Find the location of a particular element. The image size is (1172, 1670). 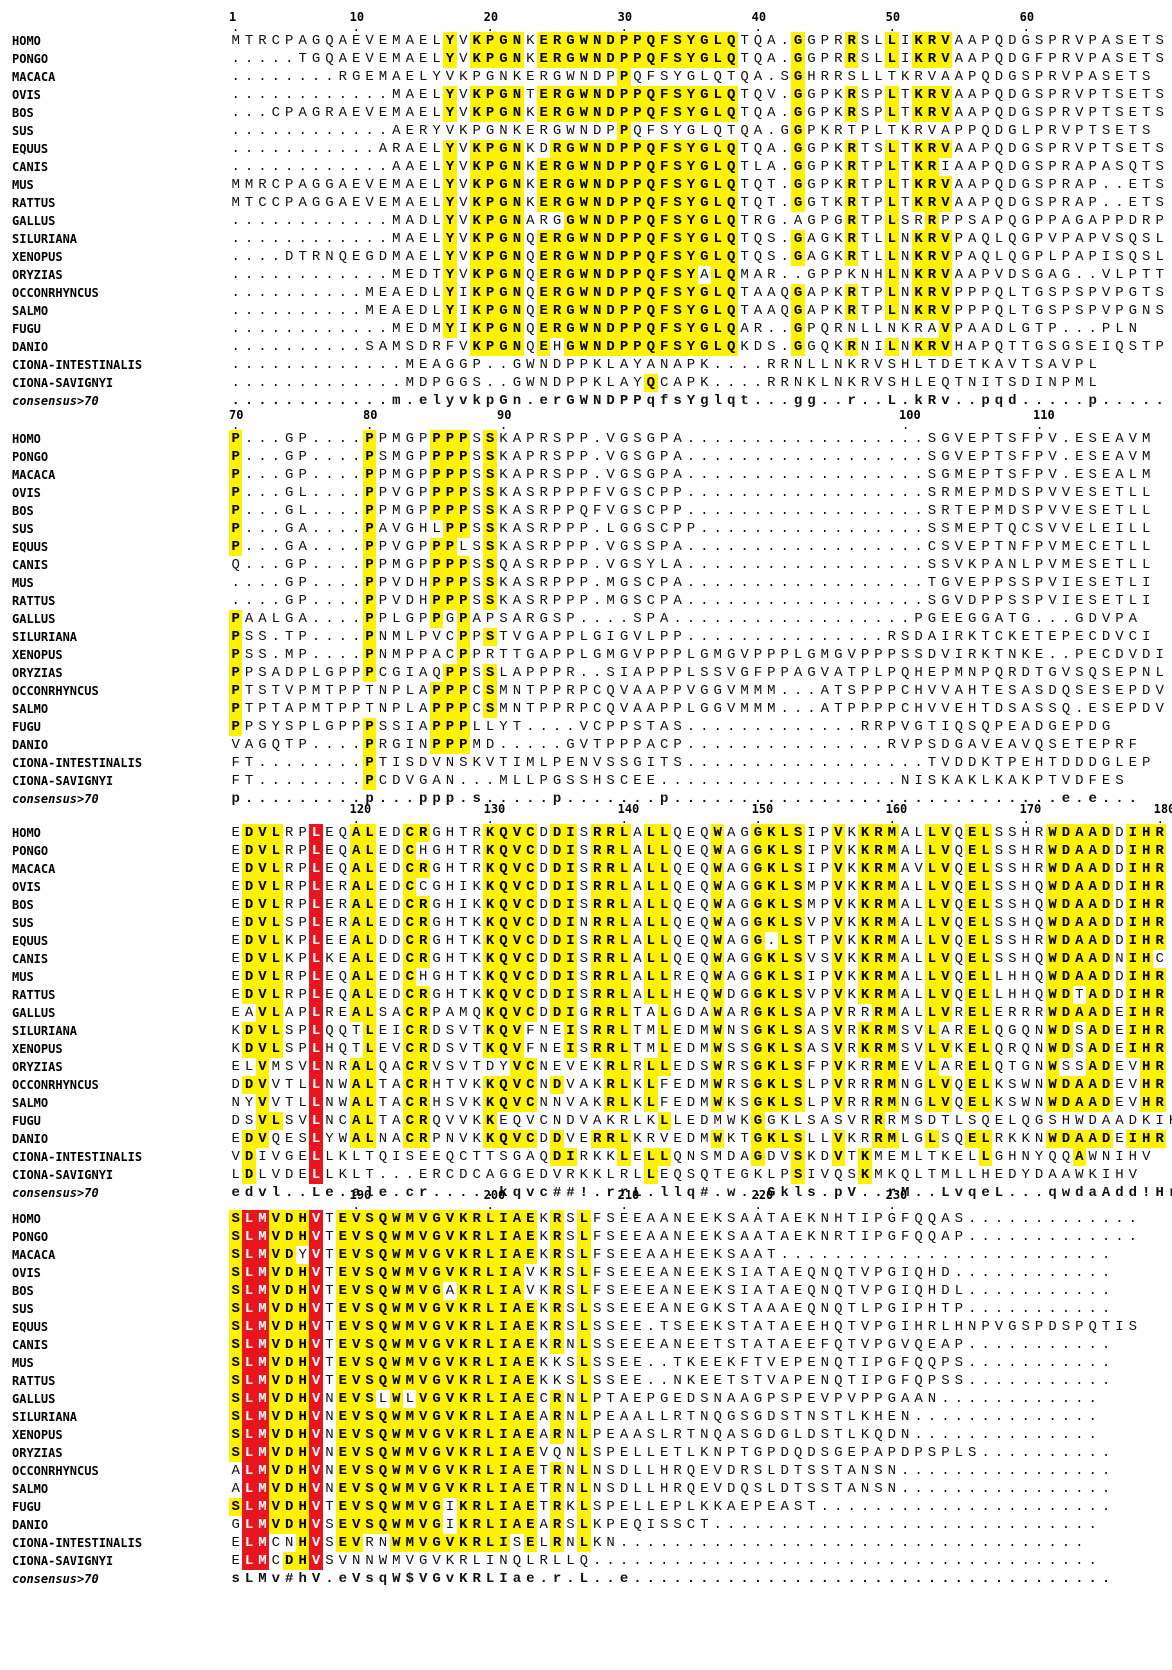

species-name: OCCONRHYNCUS is located at coordinates (55, 293).